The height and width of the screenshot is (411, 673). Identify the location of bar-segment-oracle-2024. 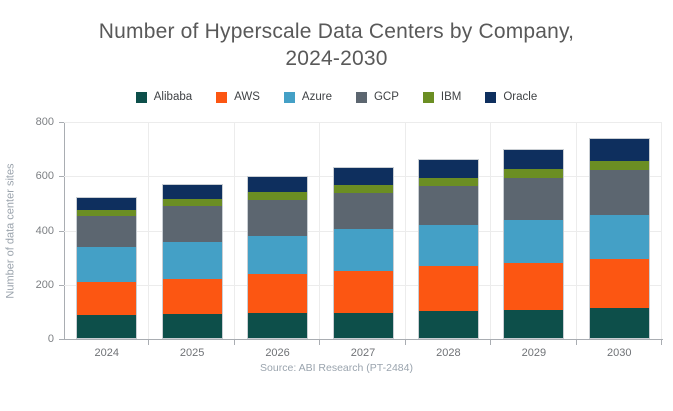
(107, 203).